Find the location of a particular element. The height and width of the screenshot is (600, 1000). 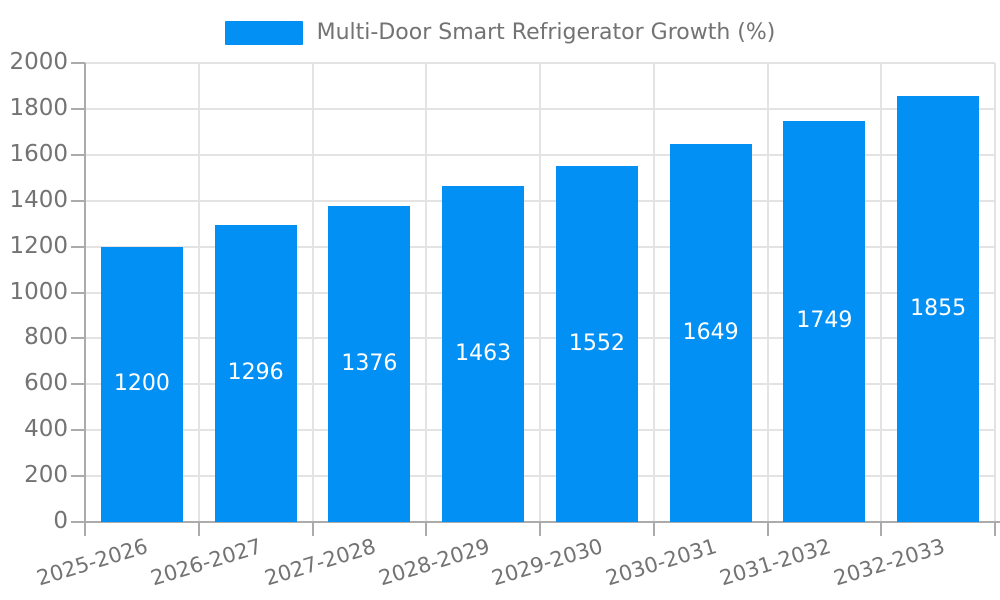

y-tick-label: 2000 is located at coordinates (38, 62).